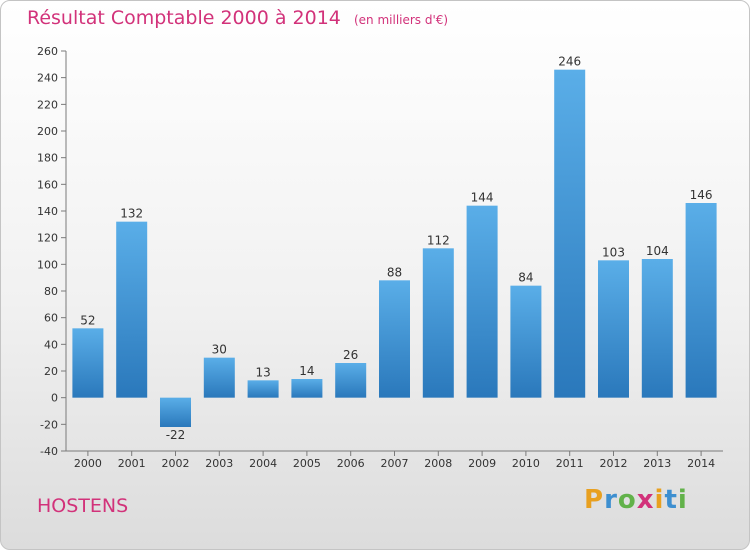 The image size is (750, 550). Describe the element at coordinates (262, 372) in the screenshot. I see `bar-value-label: 13` at that location.